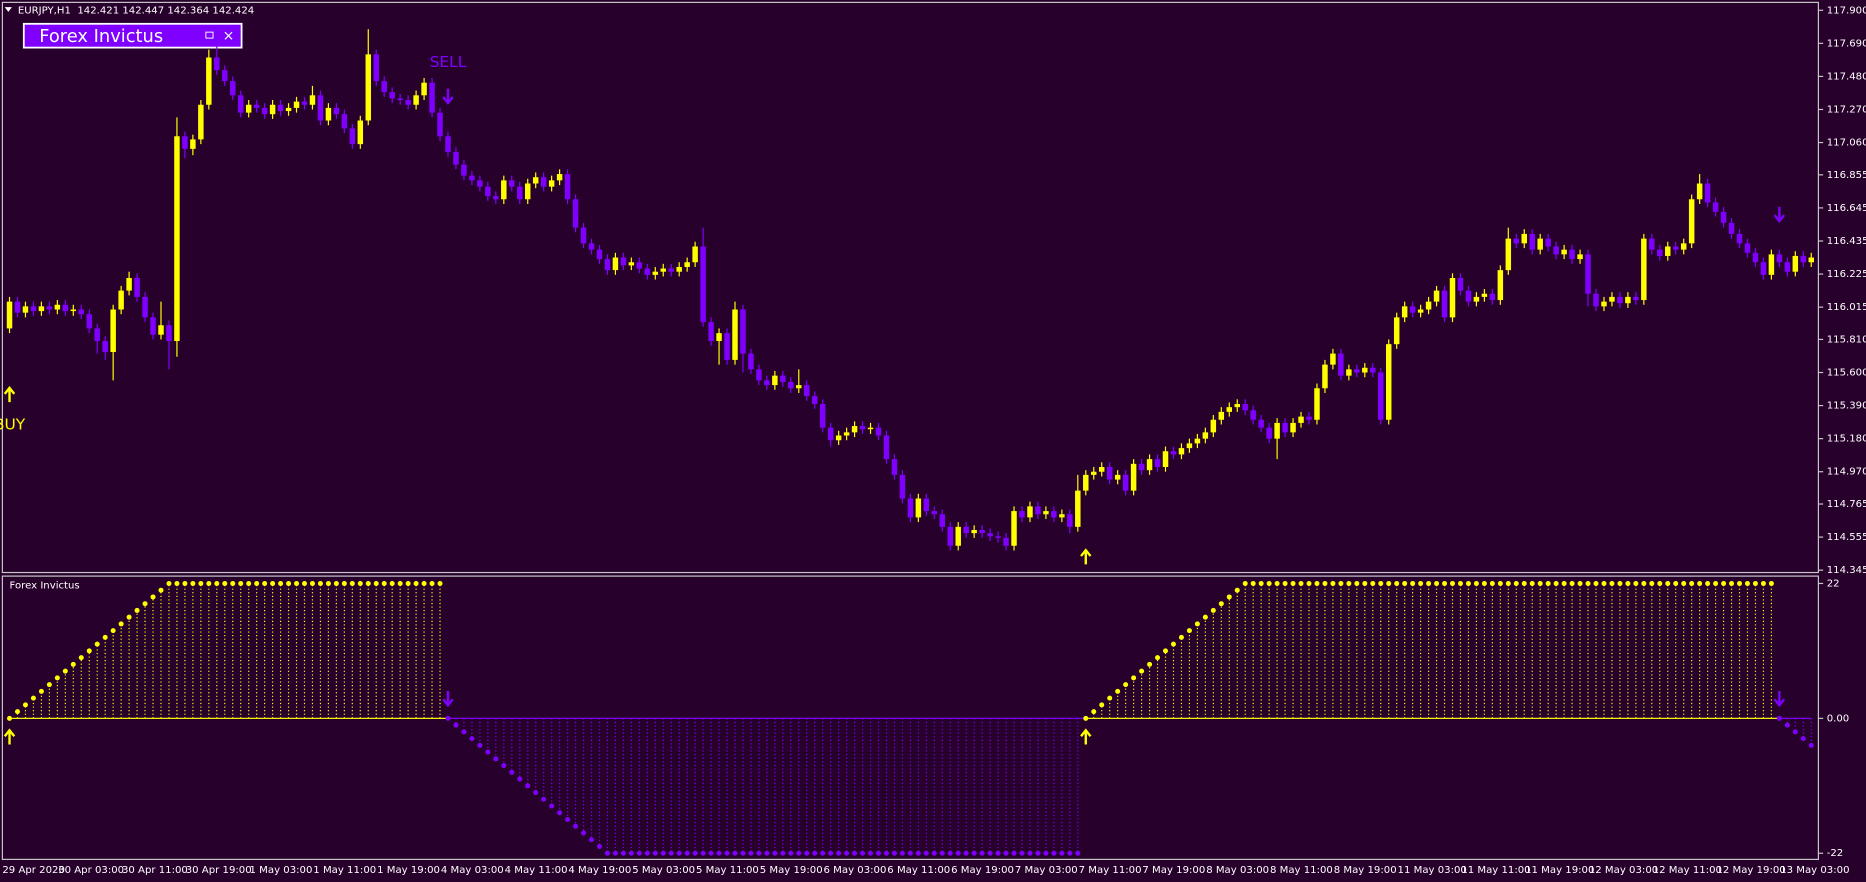 The image size is (1866, 882). What do you see at coordinates (663, 870) in the screenshot?
I see `x-tick-label: 5 May 03:00` at bounding box center [663, 870].